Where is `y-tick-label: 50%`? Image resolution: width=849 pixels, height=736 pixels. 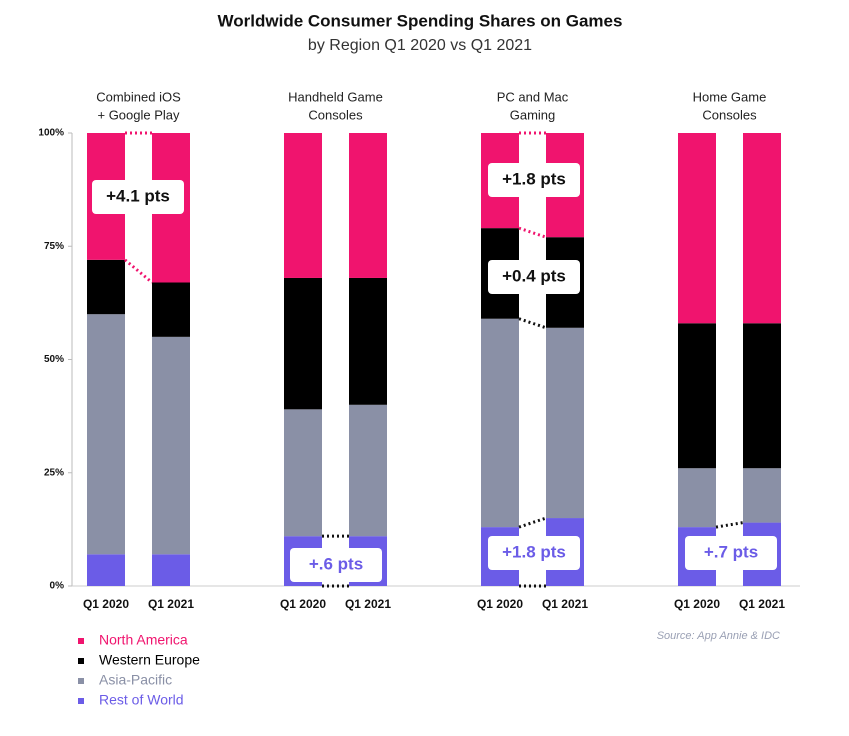 y-tick-label: 50% is located at coordinates (54, 359).